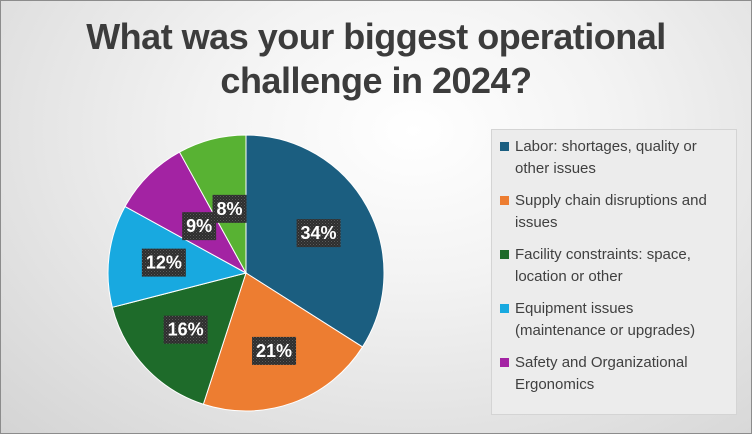 The height and width of the screenshot is (434, 752). I want to click on data-label-text: 8%, so click(230, 209).